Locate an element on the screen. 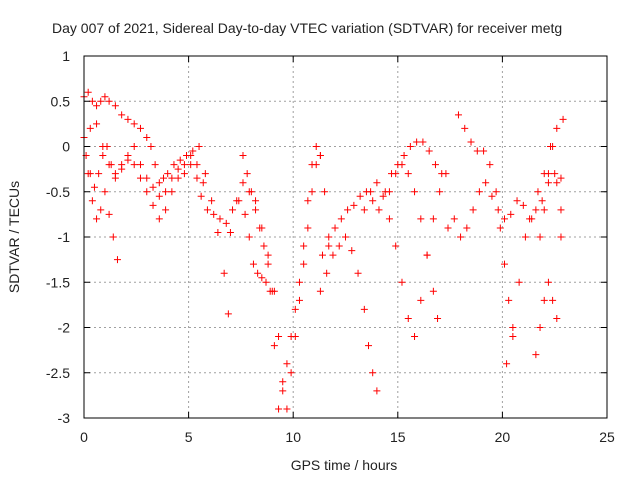 The image size is (640, 480). y-axis-label: SDTVAR / TECUs is located at coordinates (14, 237).